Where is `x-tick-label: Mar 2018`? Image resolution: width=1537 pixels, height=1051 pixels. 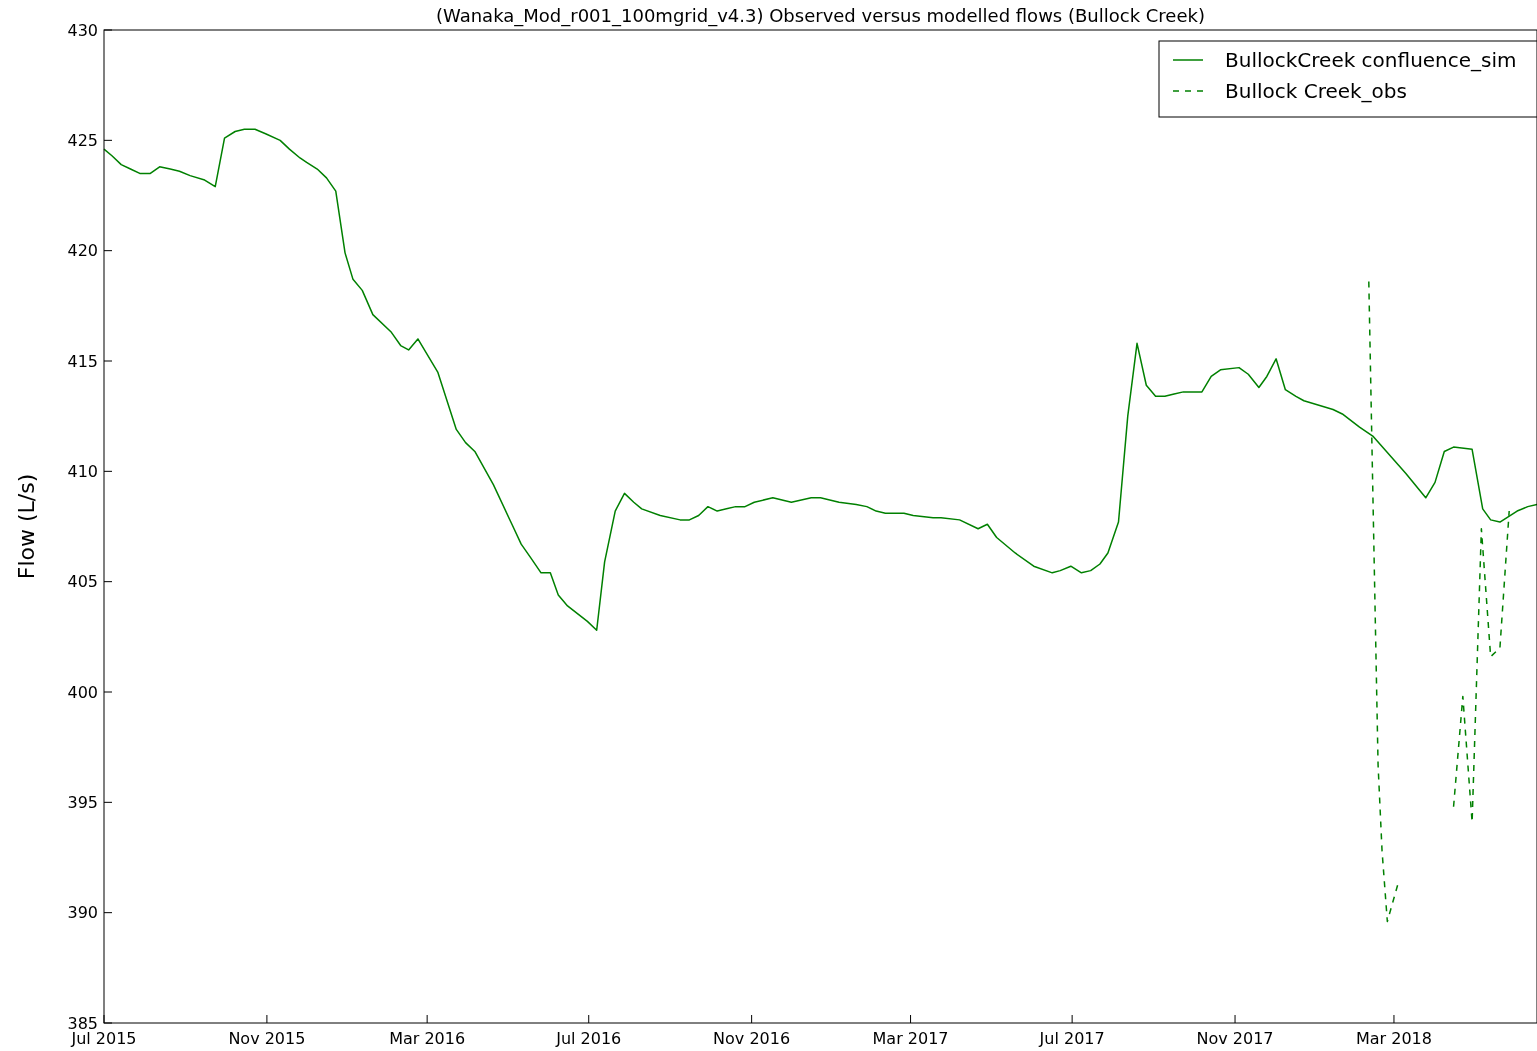
x-tick-label: Mar 2018 is located at coordinates (1393, 1038).